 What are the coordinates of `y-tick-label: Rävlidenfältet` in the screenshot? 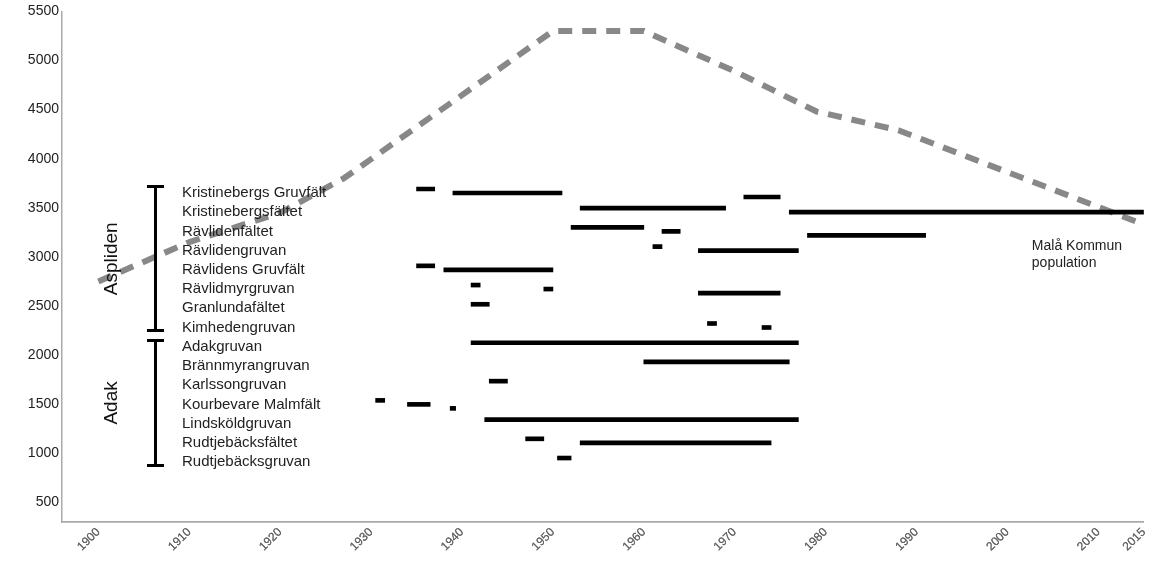 It's located at (228, 230).